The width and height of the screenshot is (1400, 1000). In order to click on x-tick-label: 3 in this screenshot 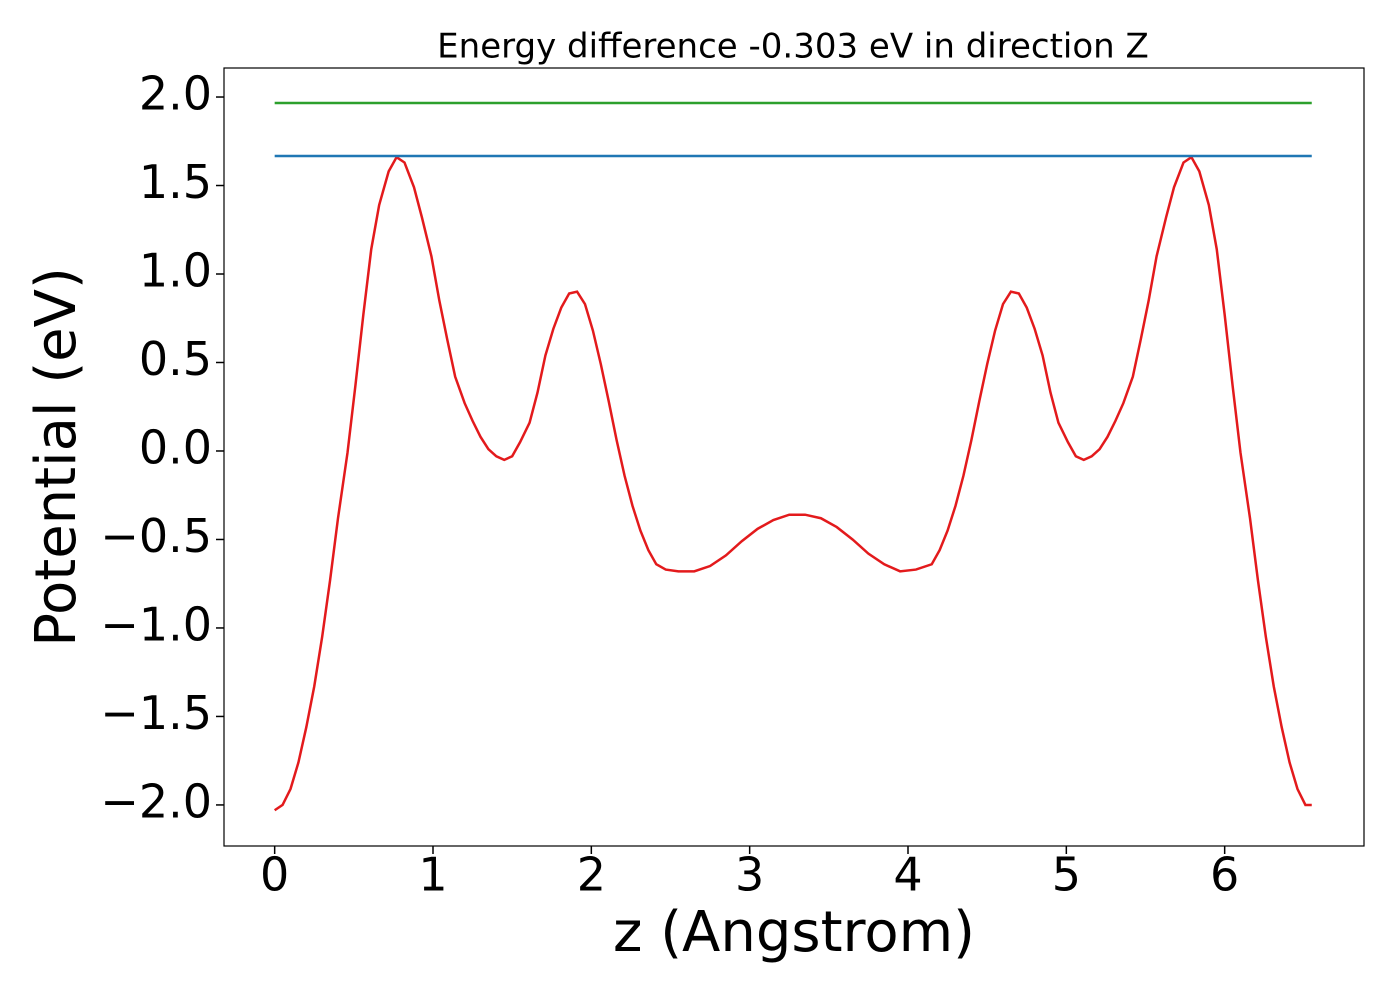, I will do `click(749, 875)`.